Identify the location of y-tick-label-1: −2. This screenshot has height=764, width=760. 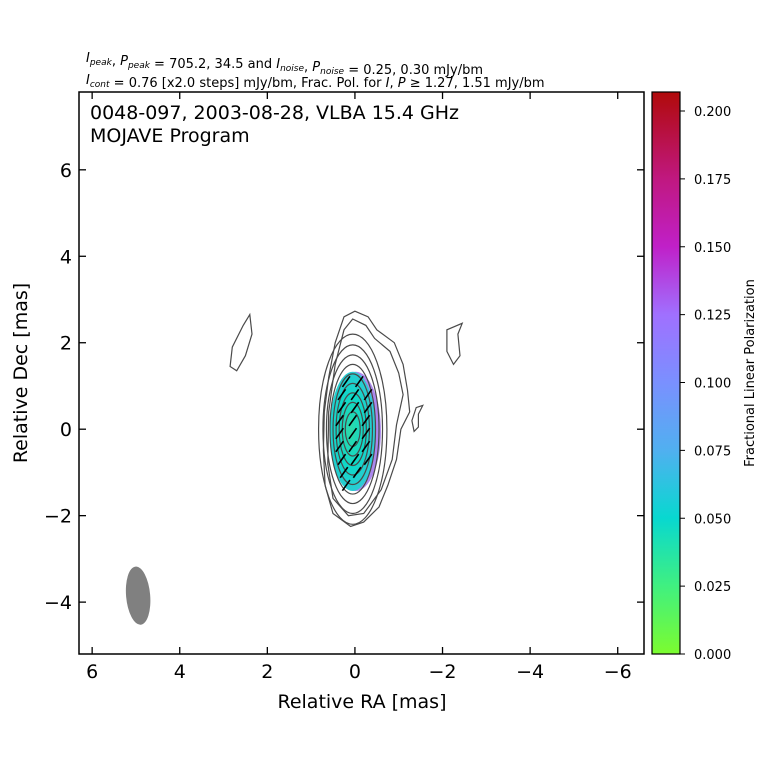
(58, 517).